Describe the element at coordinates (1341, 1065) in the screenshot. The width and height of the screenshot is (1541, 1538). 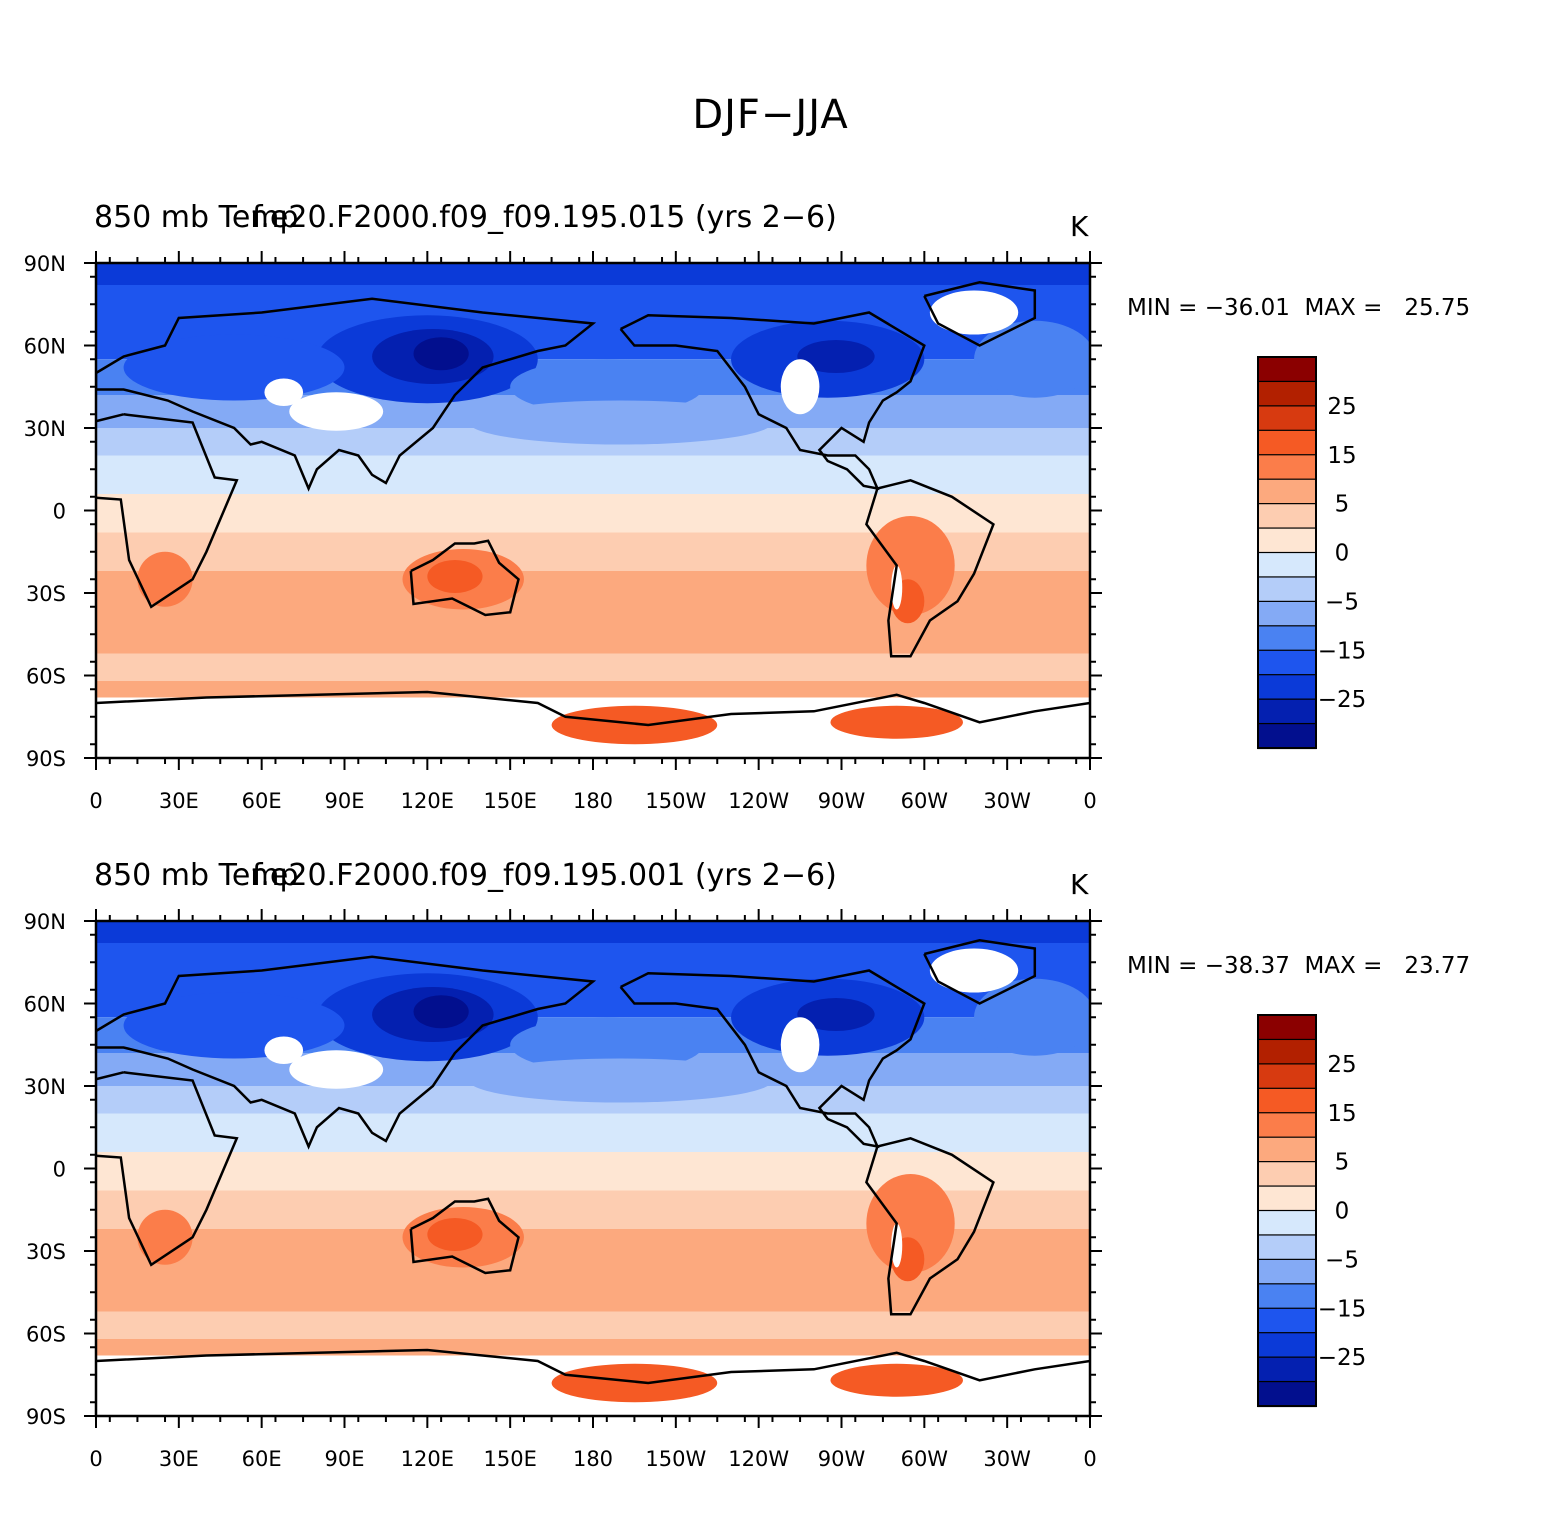
I see `colorbar-label: 25` at that location.